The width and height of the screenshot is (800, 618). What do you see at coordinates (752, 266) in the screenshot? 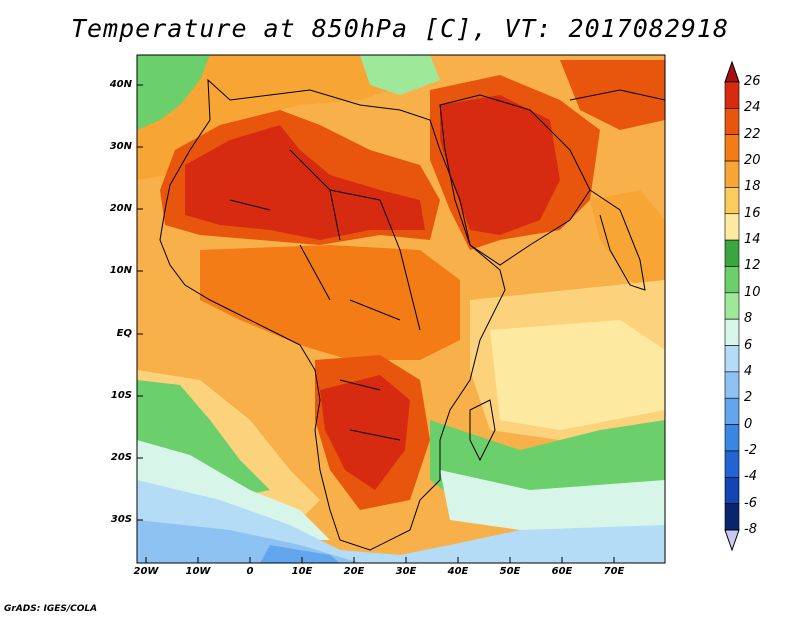
I see `colorbar-tick-label: 12` at bounding box center [752, 266].